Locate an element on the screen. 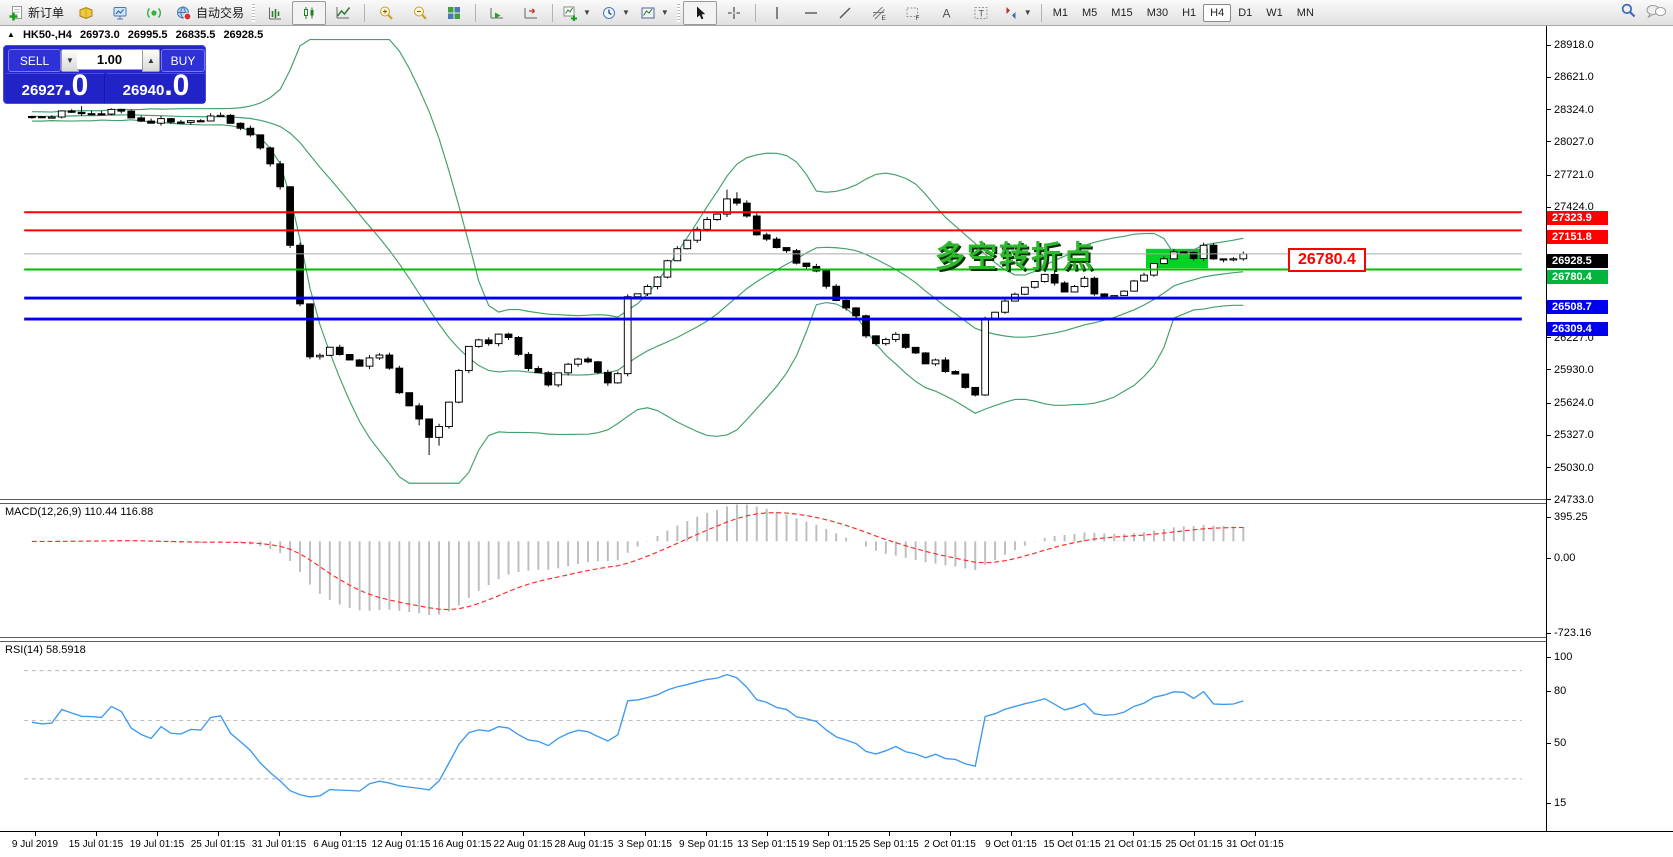  timeframe-H1: H1 is located at coordinates (1189, 12).